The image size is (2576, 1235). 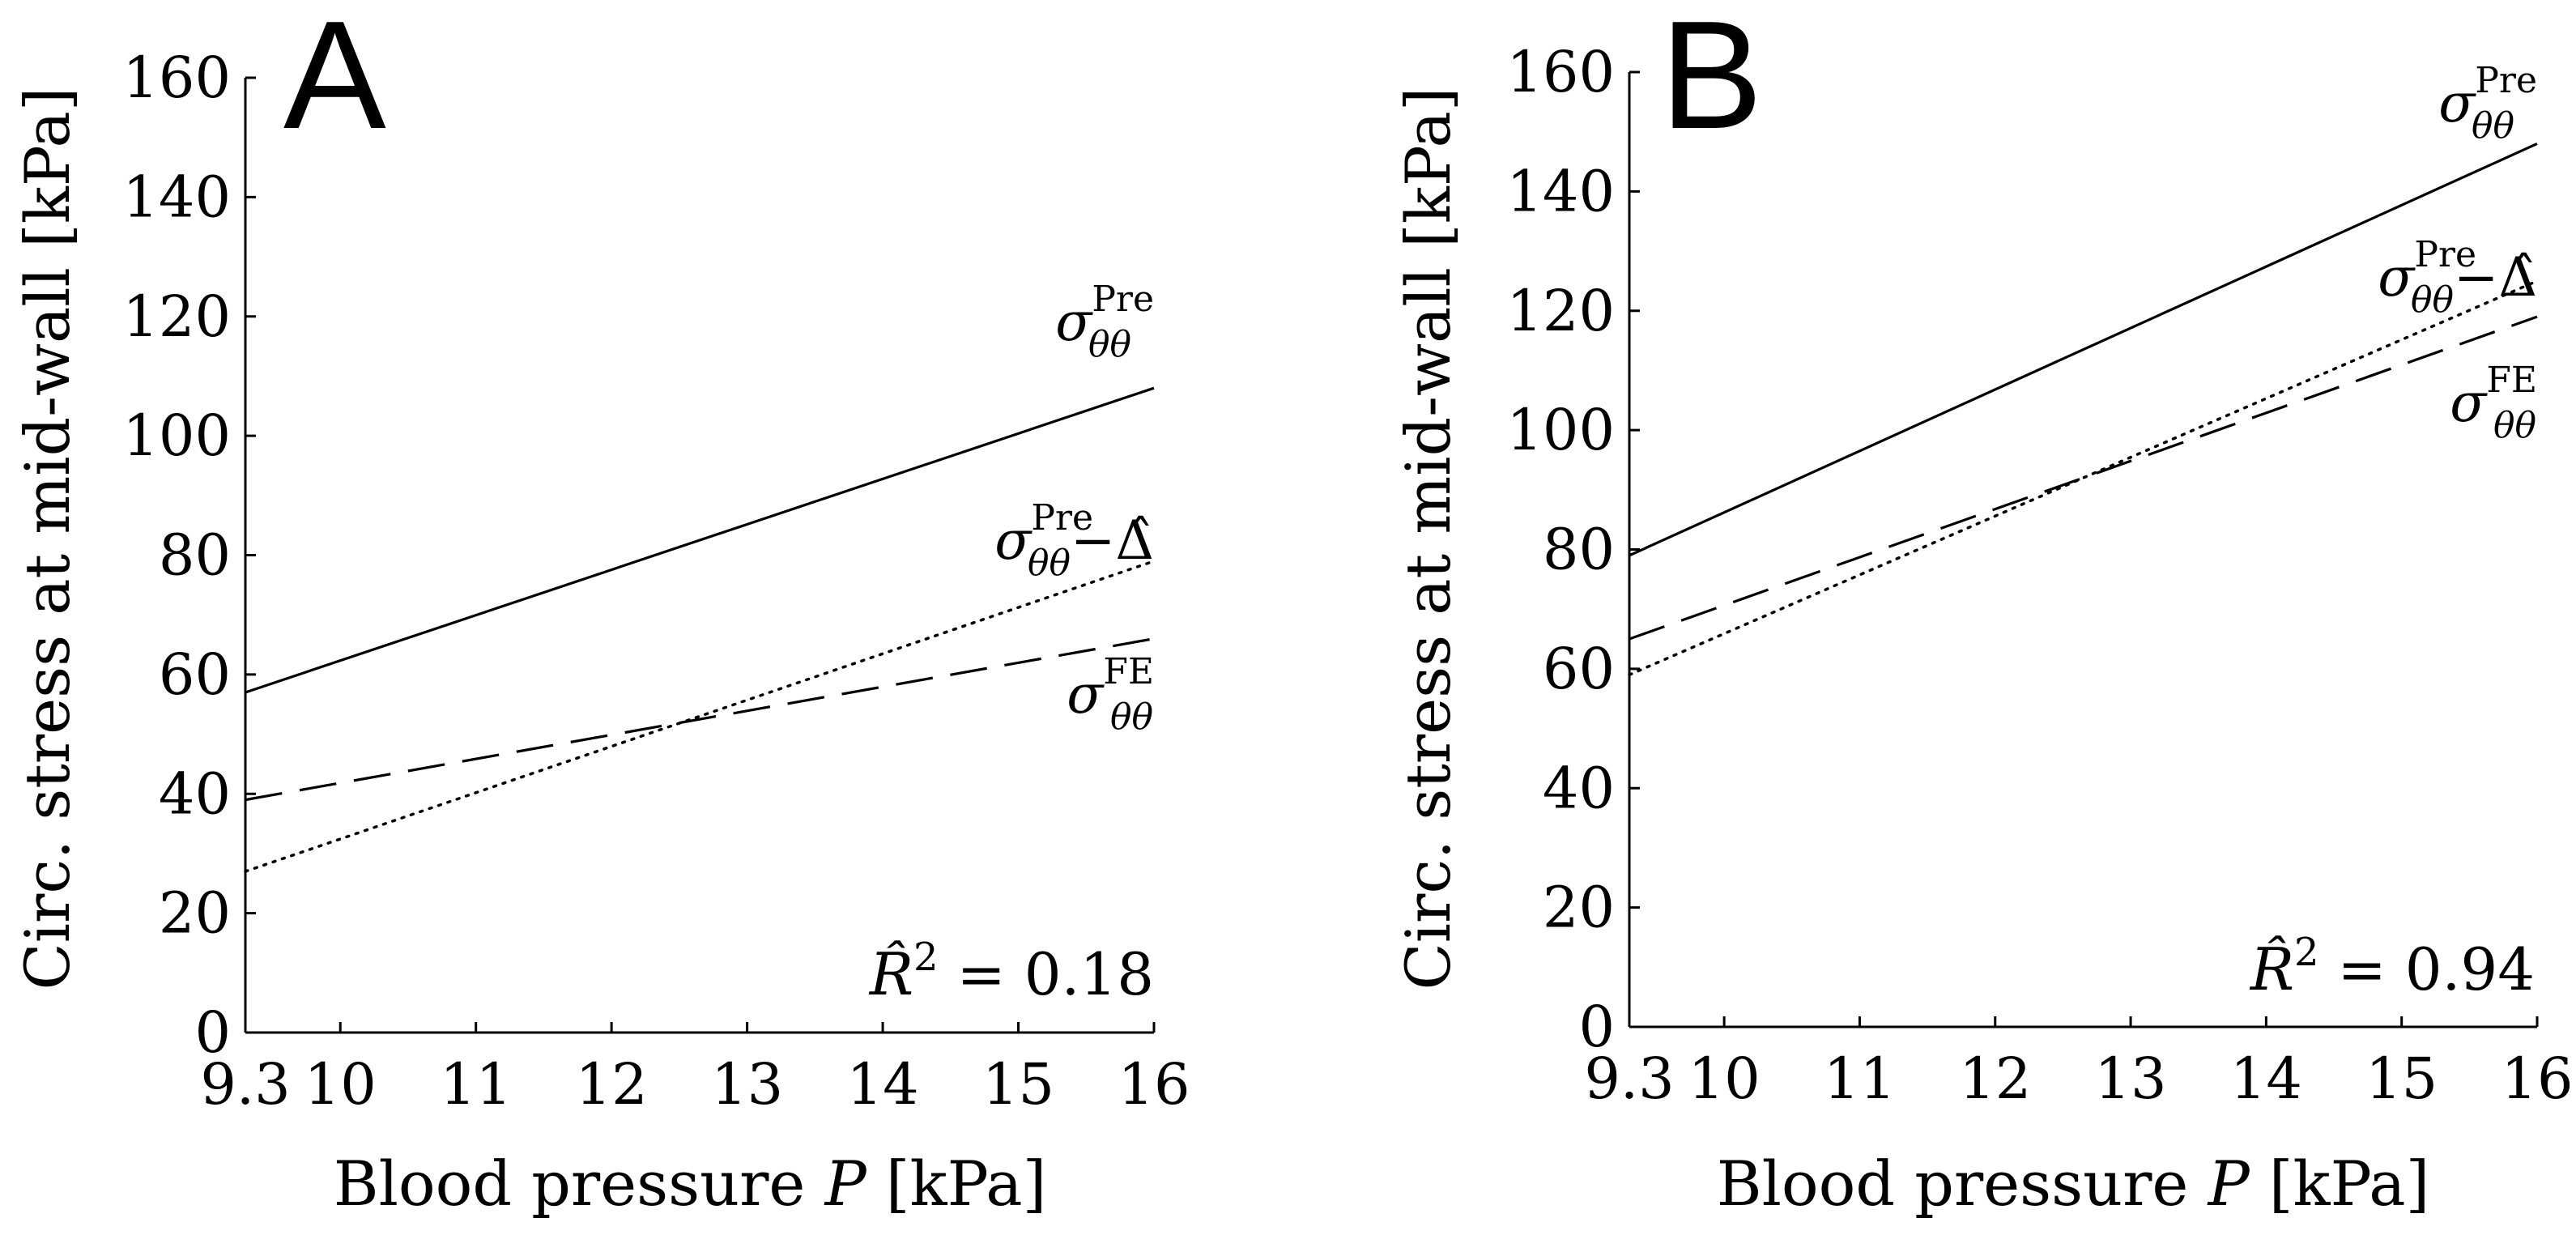 I want to click on r2-value: 0.94, so click(x=2470, y=969).